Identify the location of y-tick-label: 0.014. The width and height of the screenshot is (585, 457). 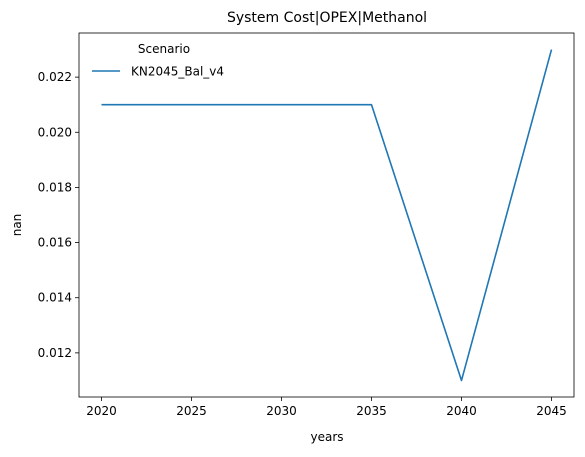
(55, 298).